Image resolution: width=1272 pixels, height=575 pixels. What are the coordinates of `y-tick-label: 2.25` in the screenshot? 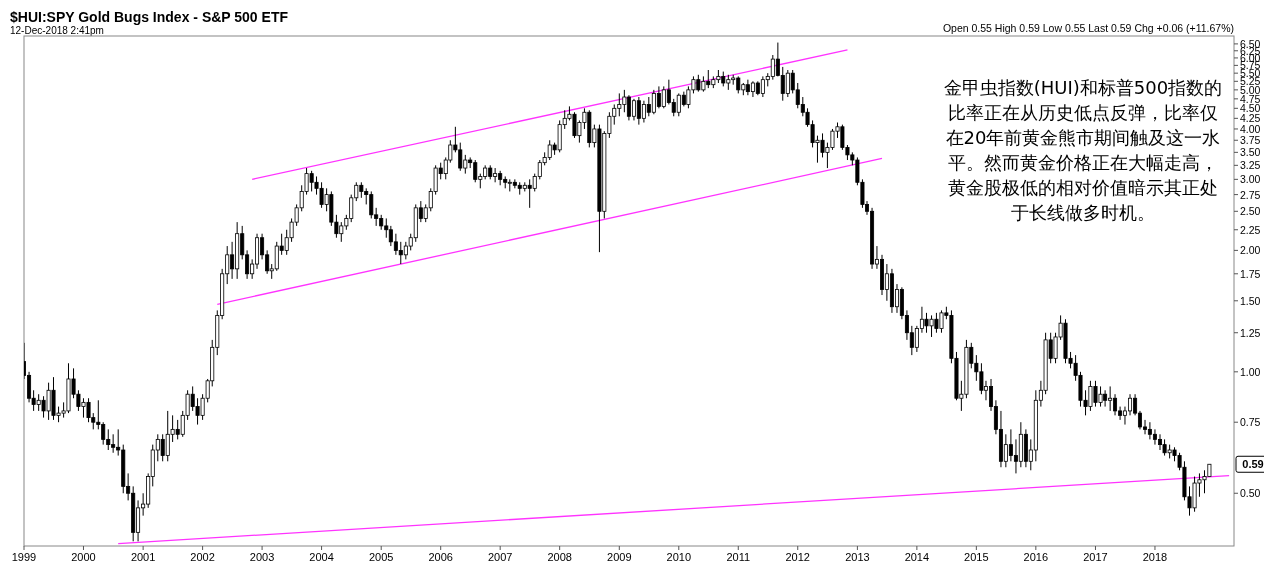 It's located at (1250, 229).